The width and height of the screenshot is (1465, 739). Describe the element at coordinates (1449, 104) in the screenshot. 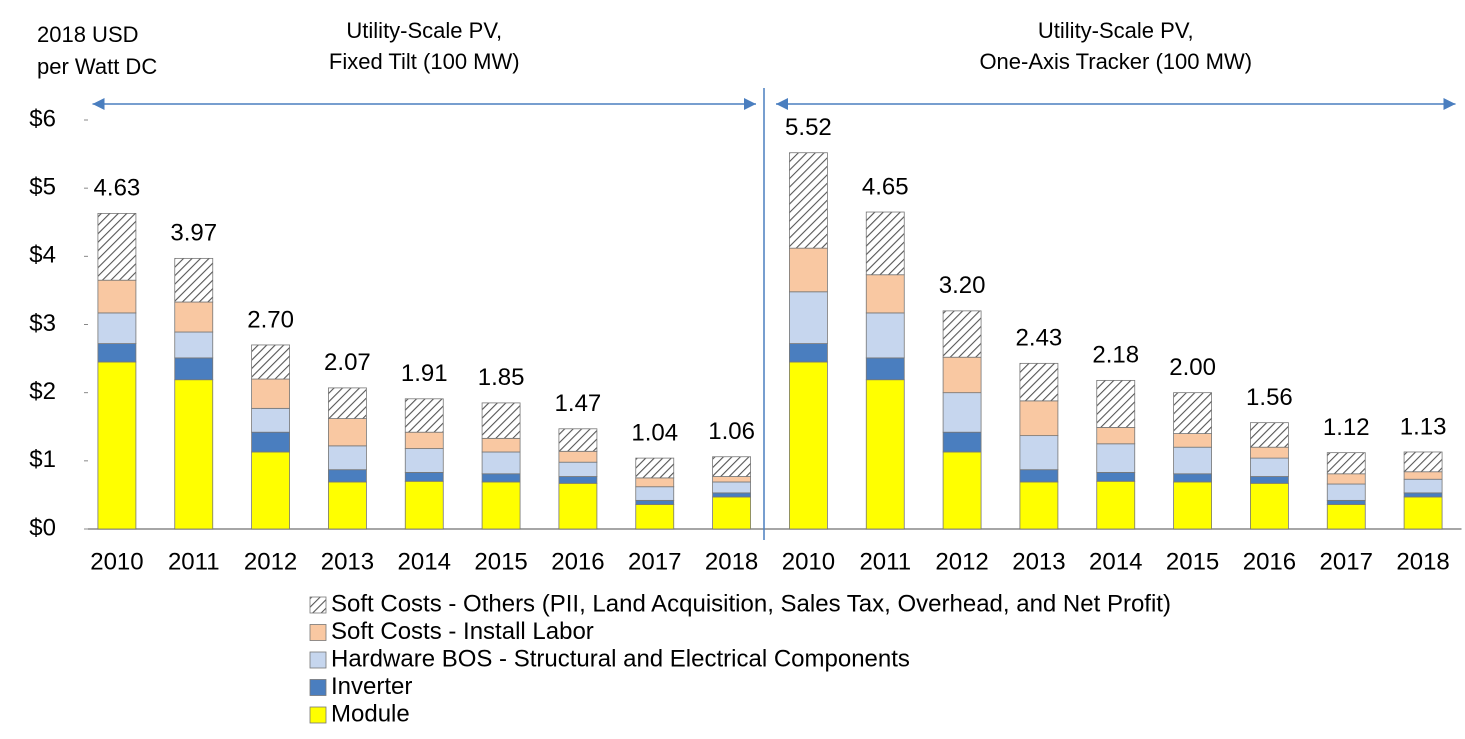

I see `arrow-head` at that location.